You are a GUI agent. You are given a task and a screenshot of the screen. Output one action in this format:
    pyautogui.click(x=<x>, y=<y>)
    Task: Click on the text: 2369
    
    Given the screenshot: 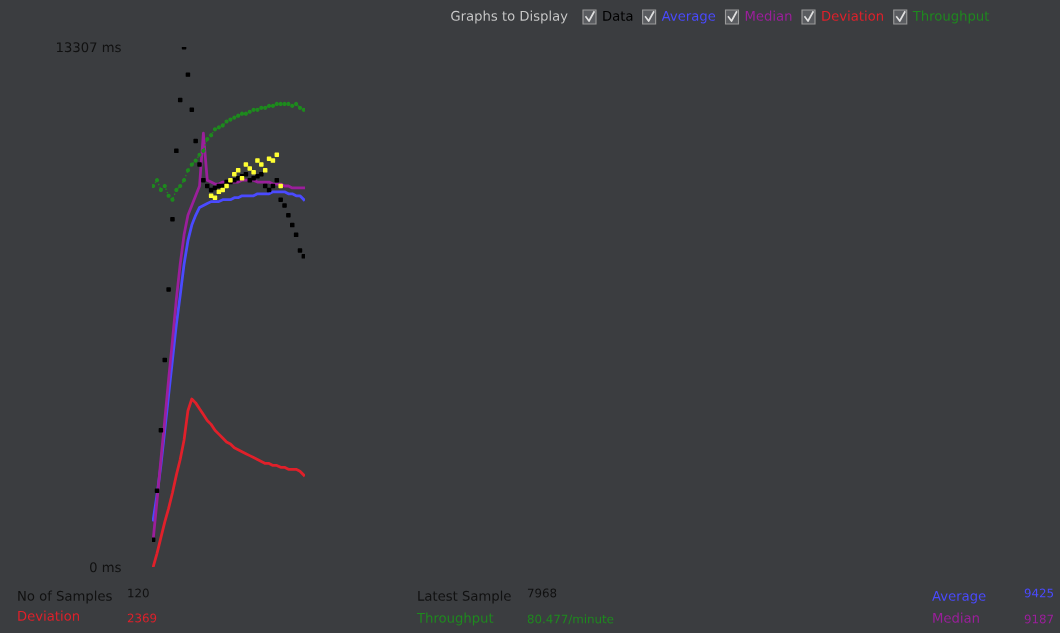 What is the action you would take?
    pyautogui.click(x=142, y=618)
    